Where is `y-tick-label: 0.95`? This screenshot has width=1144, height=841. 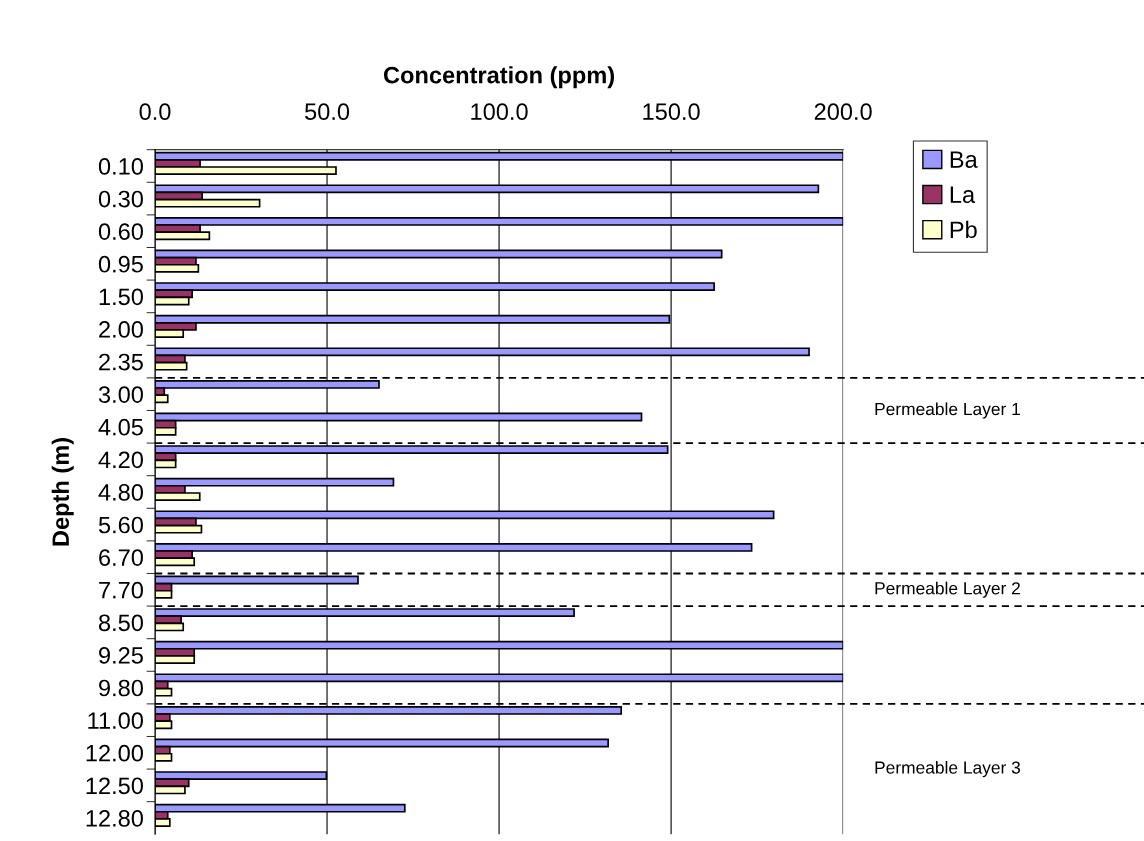
y-tick-label: 0.95 is located at coordinates (120, 264).